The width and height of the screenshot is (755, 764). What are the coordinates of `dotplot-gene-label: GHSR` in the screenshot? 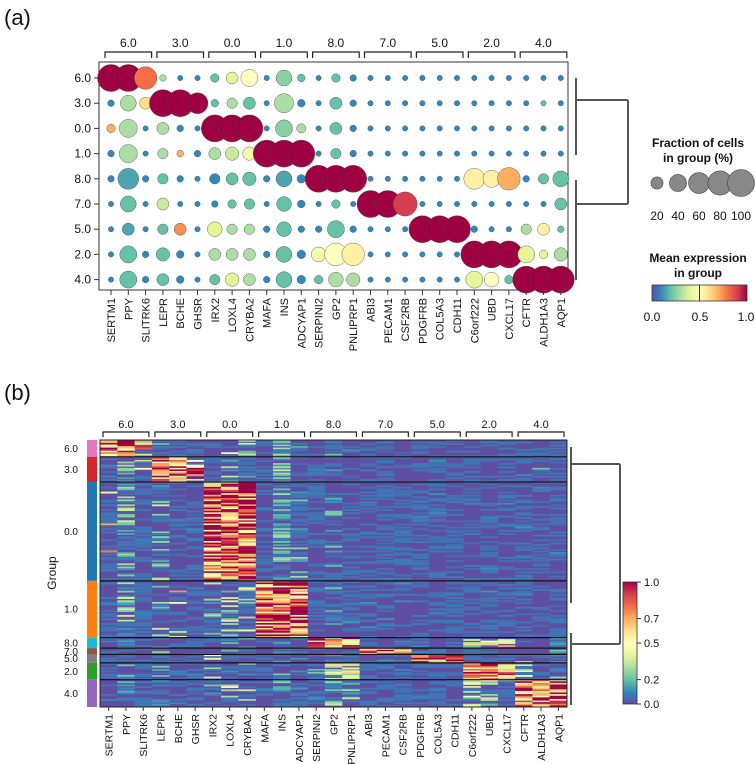 It's located at (199, 314).